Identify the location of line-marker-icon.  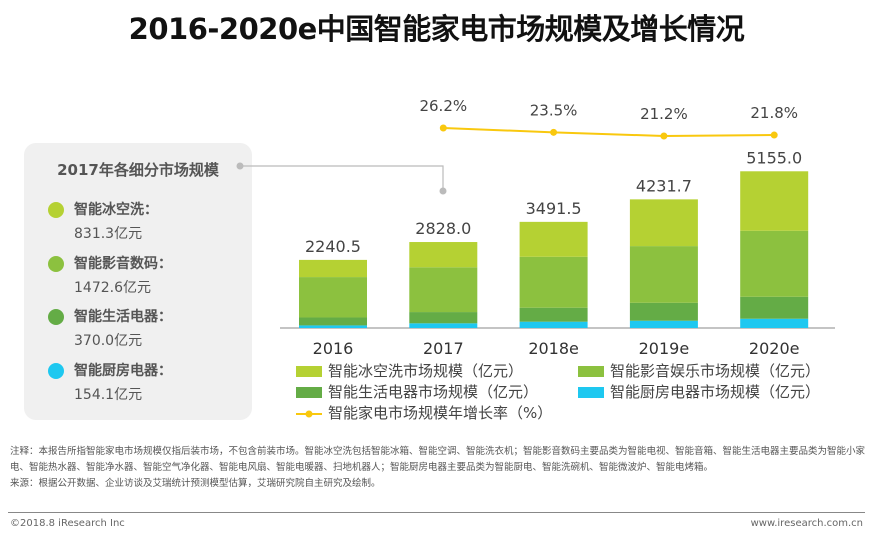
(309, 413).